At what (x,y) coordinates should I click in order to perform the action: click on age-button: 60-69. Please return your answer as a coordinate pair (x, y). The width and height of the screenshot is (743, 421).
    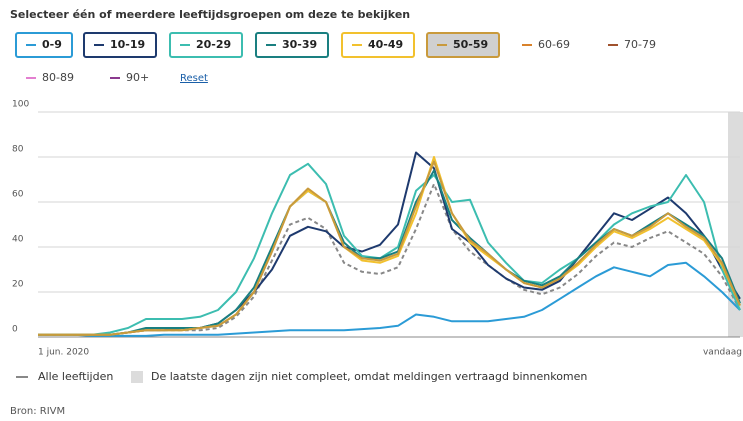
    Looking at the image, I should click on (547, 45).